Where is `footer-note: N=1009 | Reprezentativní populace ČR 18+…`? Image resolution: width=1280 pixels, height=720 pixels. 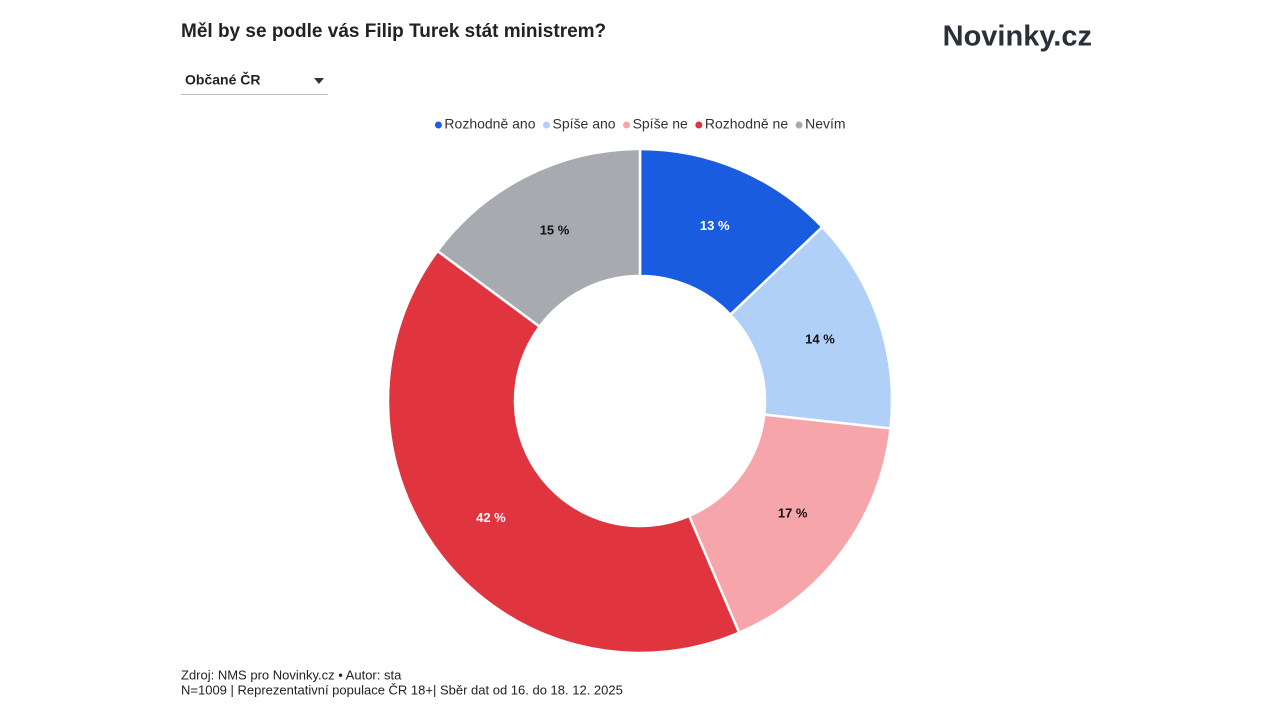 footer-note: N=1009 | Reprezentativní populace ČR 18+… is located at coordinates (402, 689).